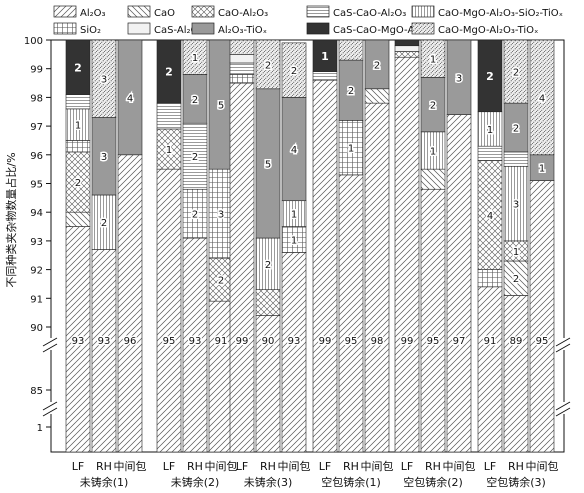  I want to click on y-tick-label: 92, so click(36, 271).